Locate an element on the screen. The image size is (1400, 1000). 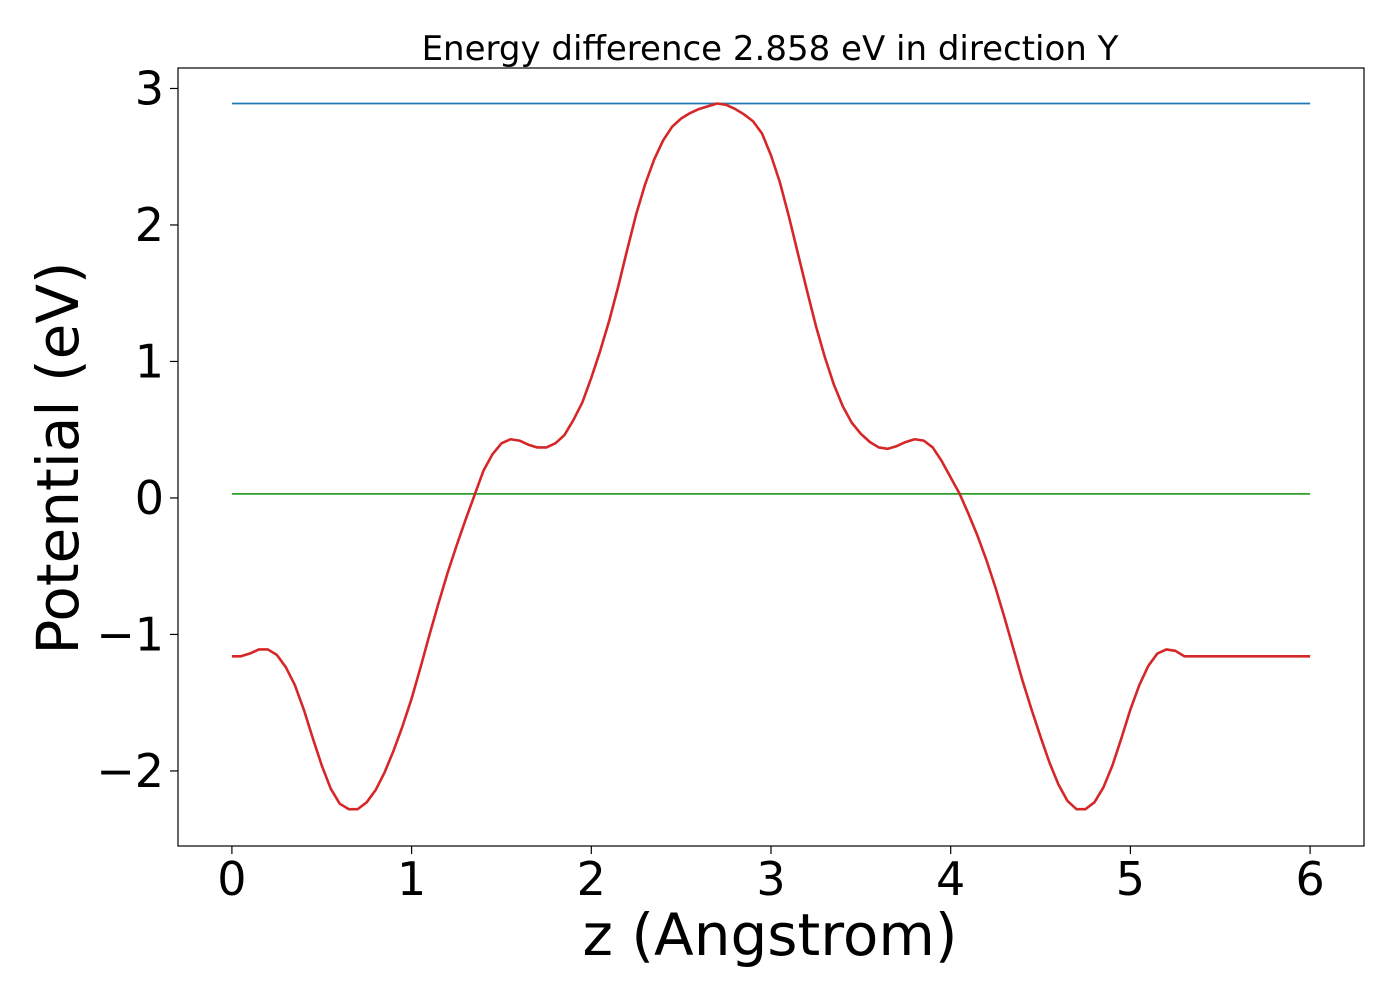
x-tick-label: 1 is located at coordinates (411, 879).